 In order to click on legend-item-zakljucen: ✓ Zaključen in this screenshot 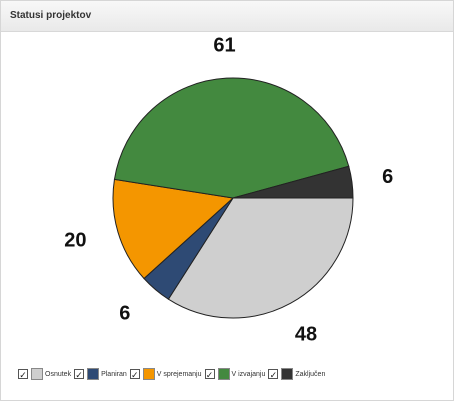, I will do `click(296, 374)`.